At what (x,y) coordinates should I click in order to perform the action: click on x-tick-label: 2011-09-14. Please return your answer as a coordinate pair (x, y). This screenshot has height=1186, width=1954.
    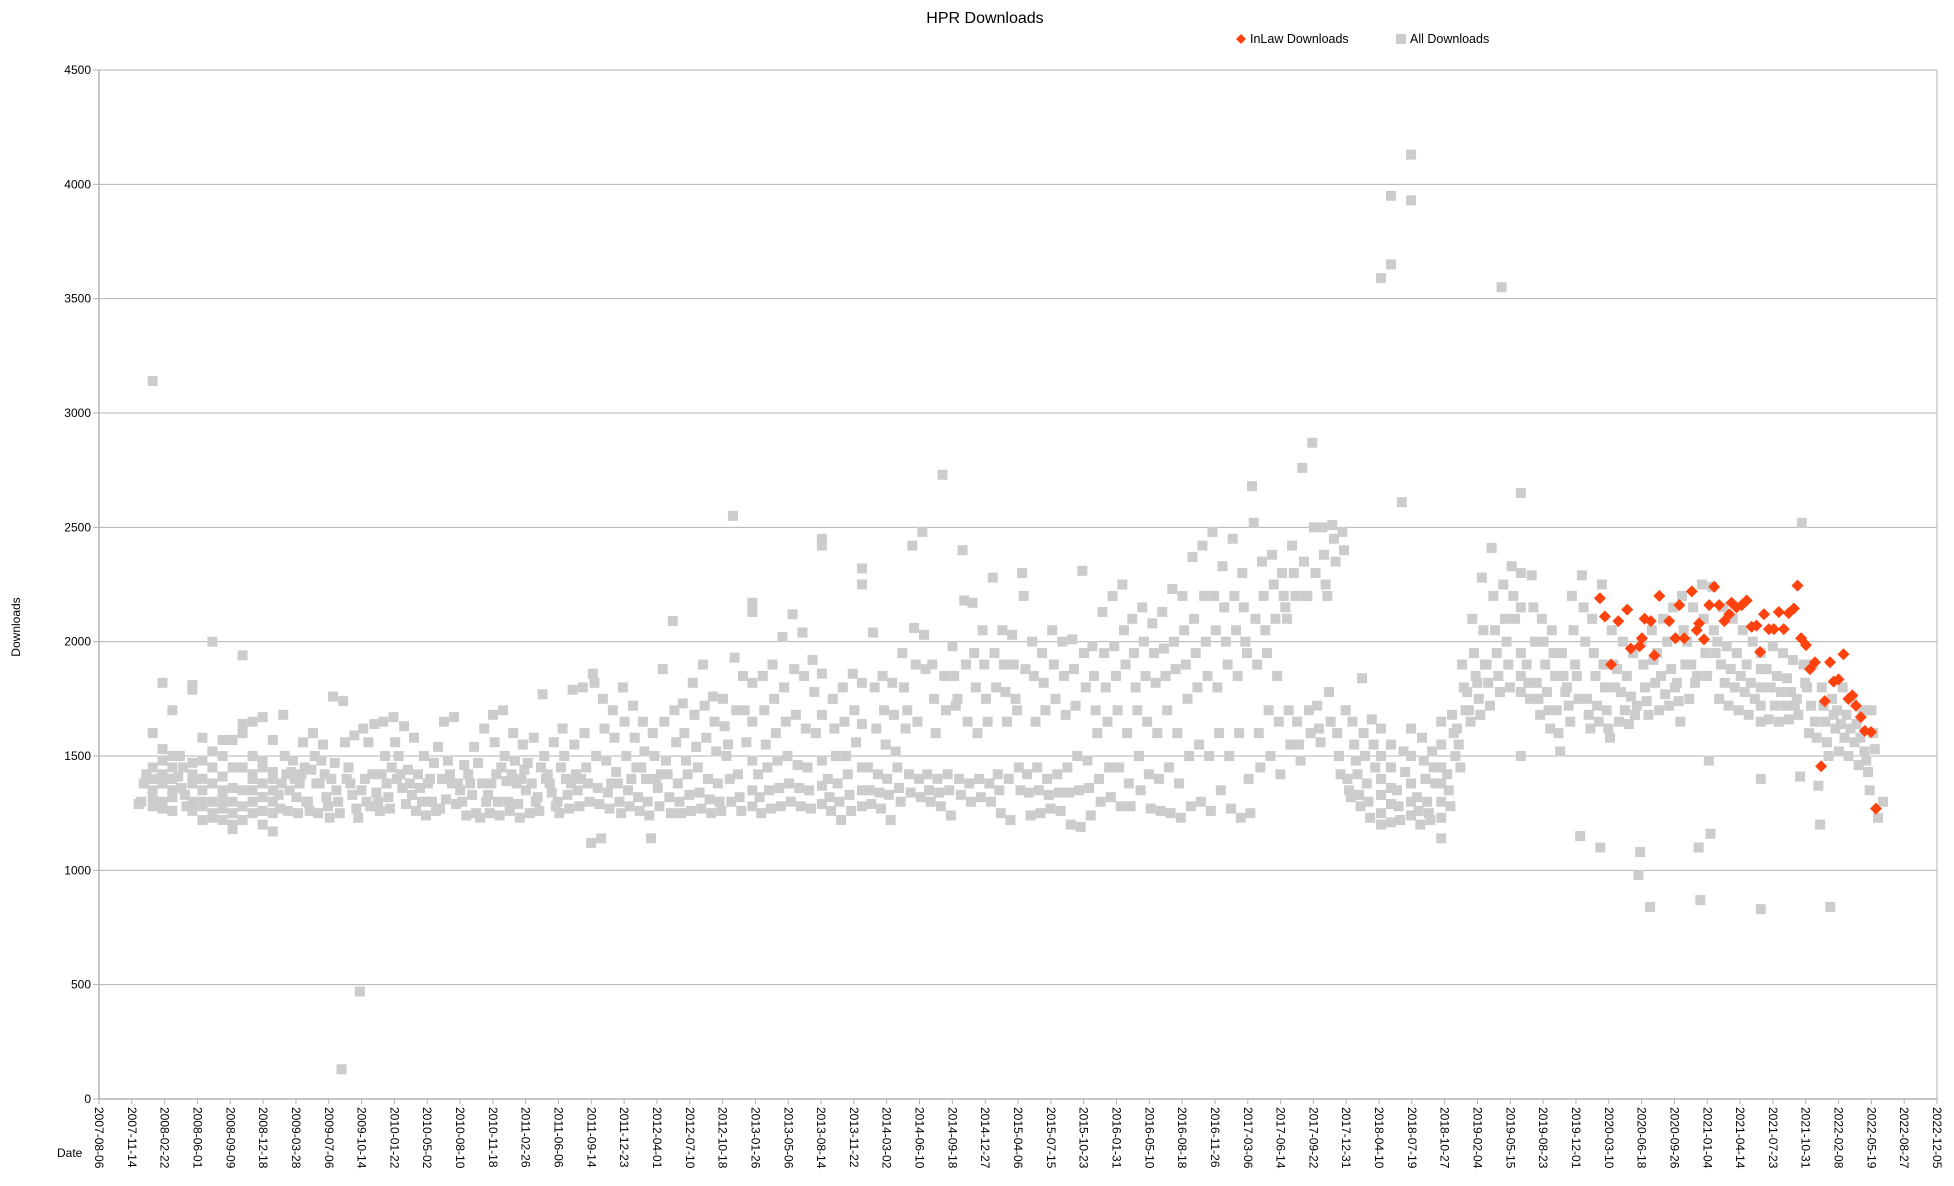
    Looking at the image, I should click on (591, 1137).